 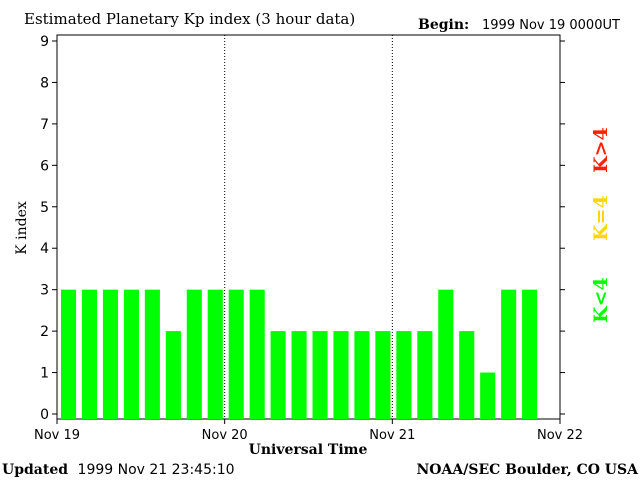 What do you see at coordinates (44, 42) in the screenshot?
I see `y-tick-label: 9` at bounding box center [44, 42].